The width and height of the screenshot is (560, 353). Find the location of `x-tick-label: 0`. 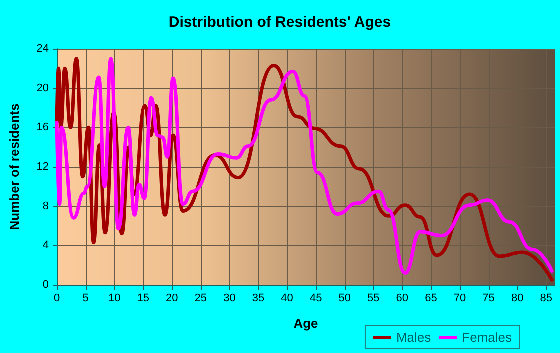

x-tick-label: 0 is located at coordinates (57, 298).